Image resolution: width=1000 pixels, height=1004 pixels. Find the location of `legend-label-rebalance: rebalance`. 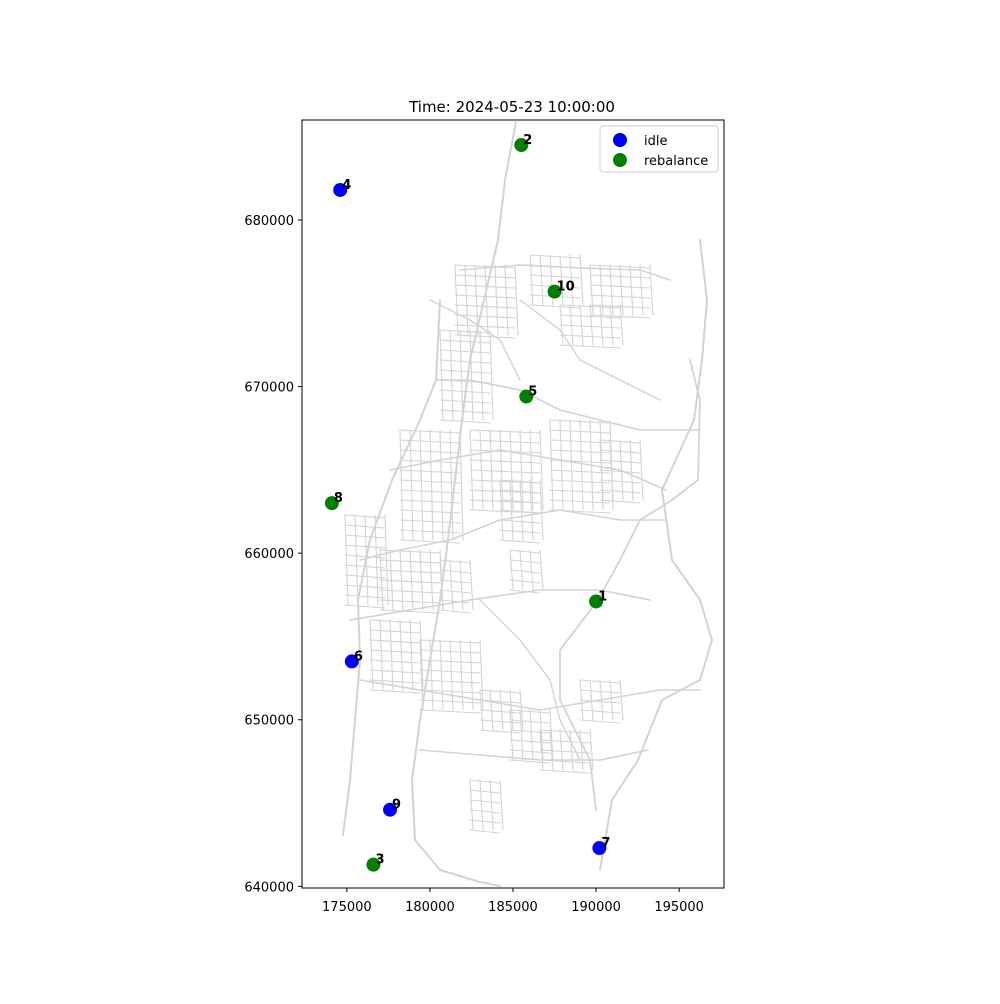

legend-label-rebalance: rebalance is located at coordinates (676, 161).